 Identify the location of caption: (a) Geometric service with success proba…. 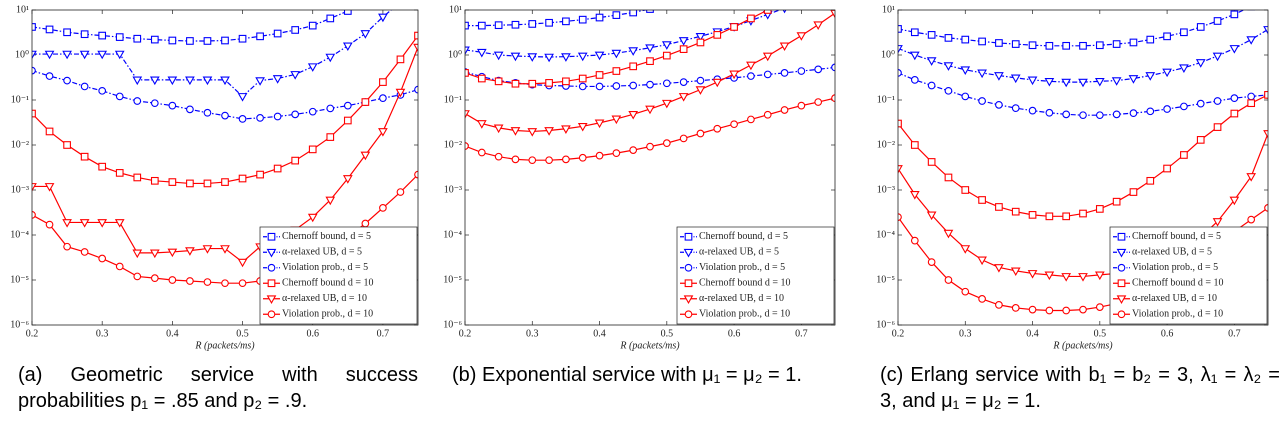
(218, 388).